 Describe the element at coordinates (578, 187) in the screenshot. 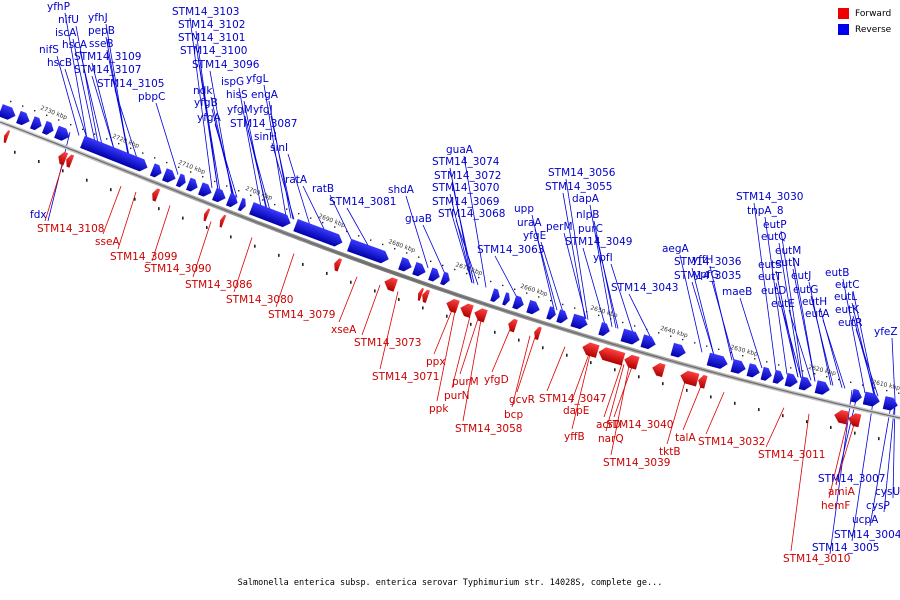

I see `reverse-label-47: STM14_3055` at that location.